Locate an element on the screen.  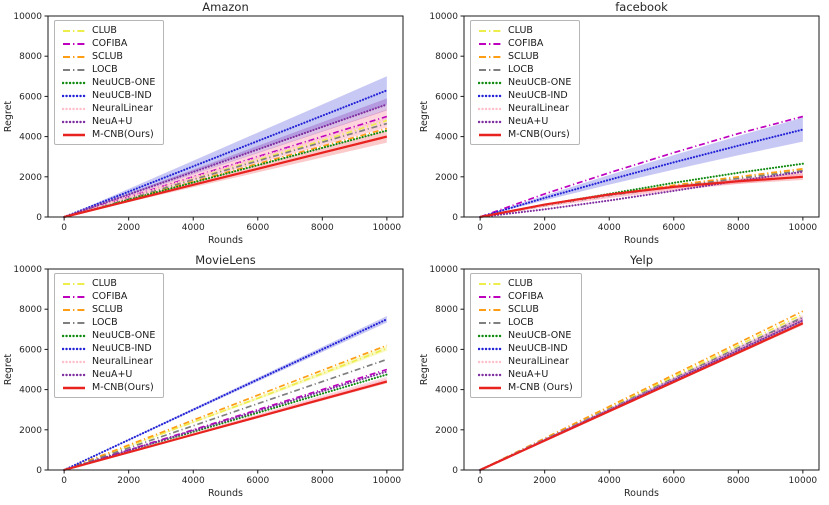
y-tick-label: 4000 is located at coordinates (30, 138).